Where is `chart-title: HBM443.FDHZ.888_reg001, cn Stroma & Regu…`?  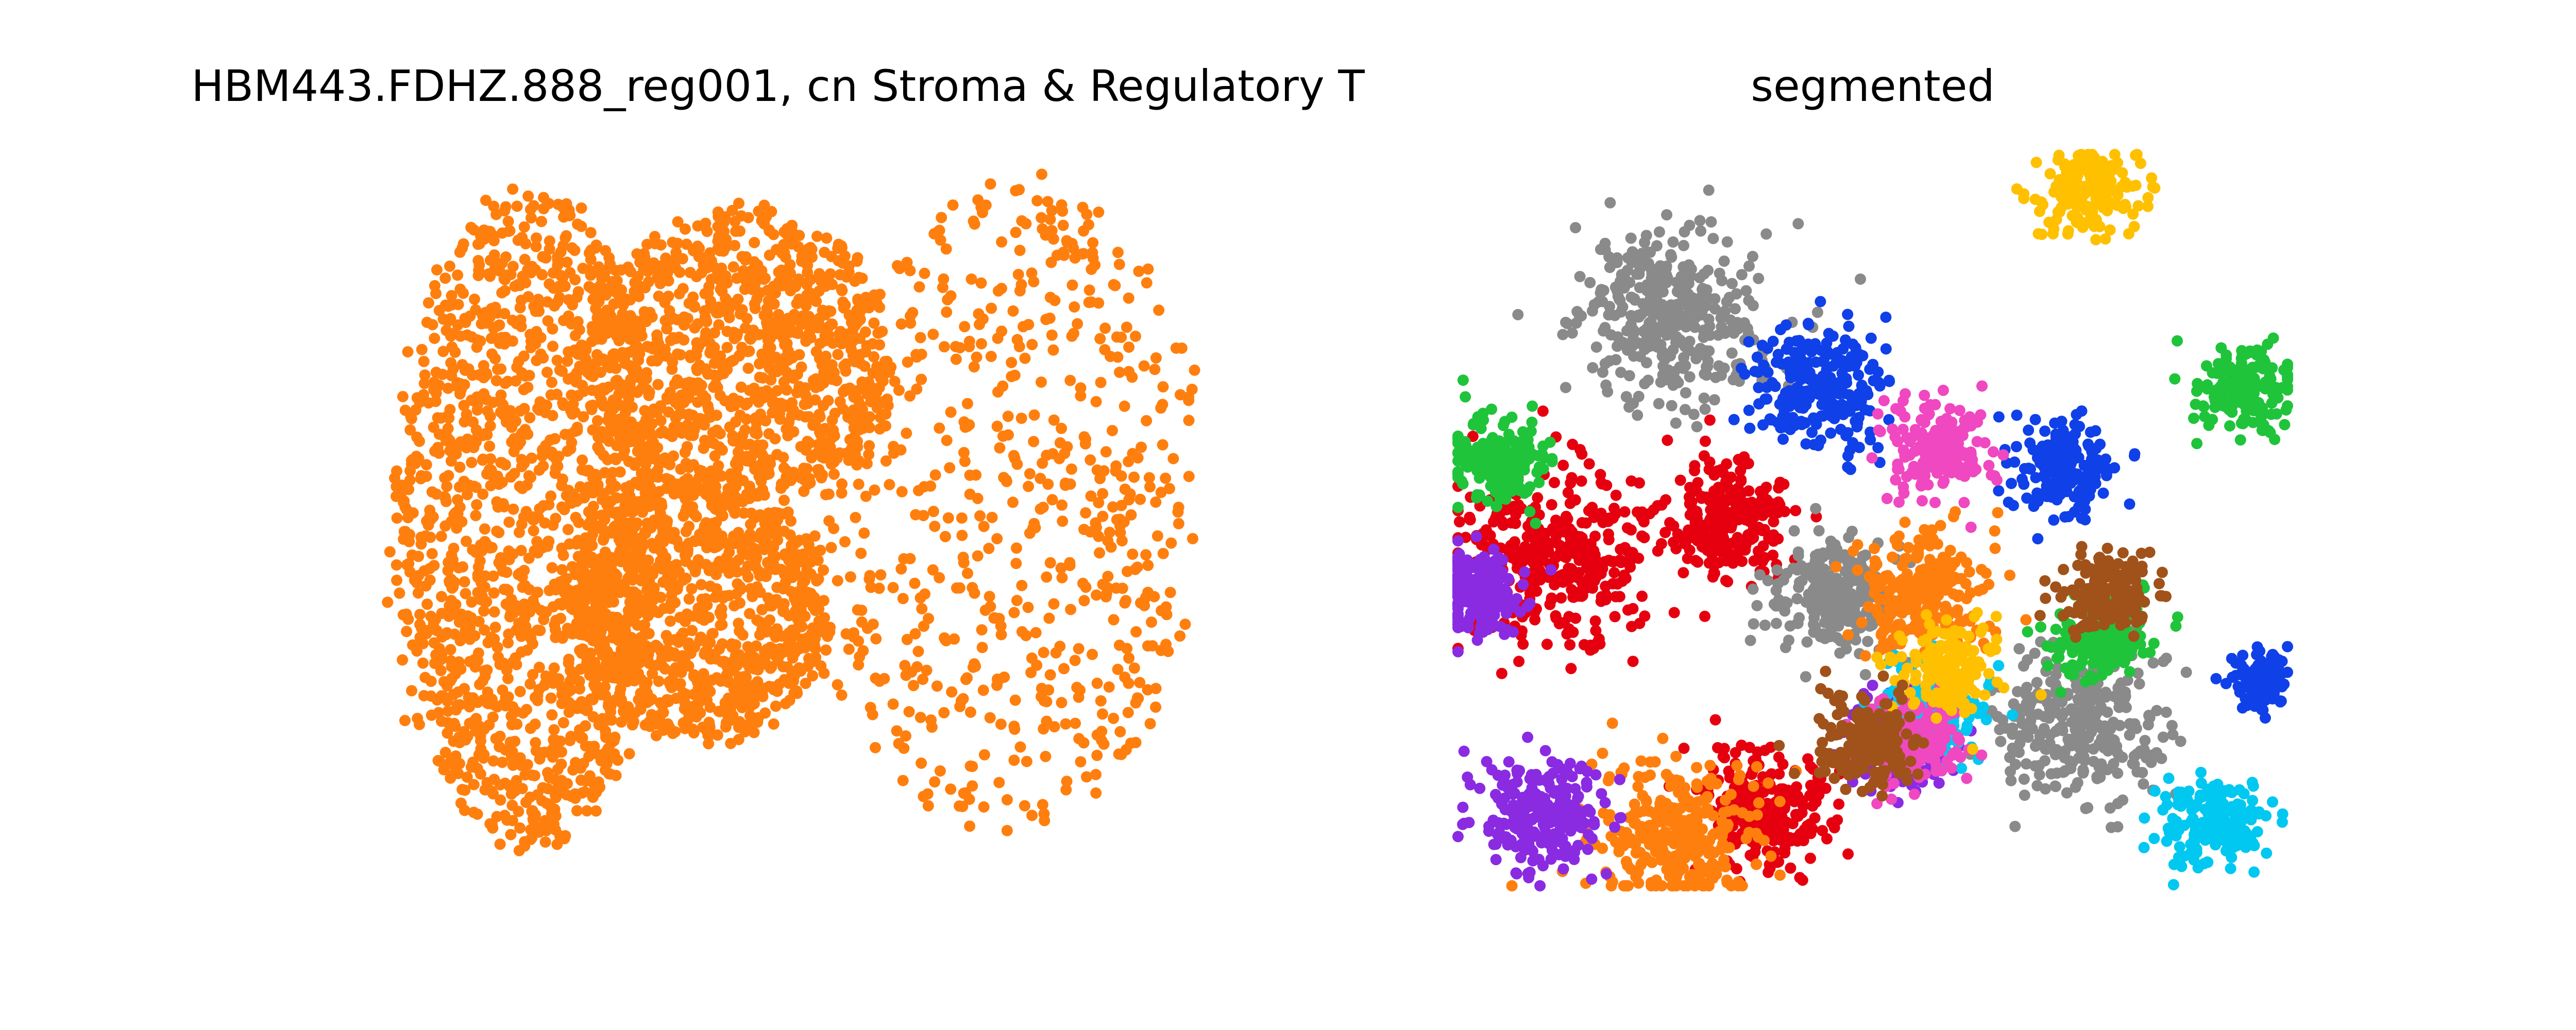
chart-title: HBM443.FDHZ.888_reg001, cn Stroma & Regu… is located at coordinates (778, 86).